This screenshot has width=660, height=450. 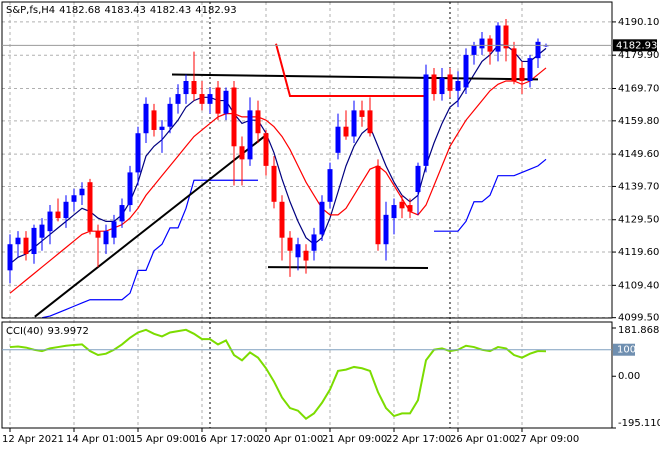 What do you see at coordinates (125, 10) in the screenshot?
I see `high: 4183.43` at bounding box center [125, 10].